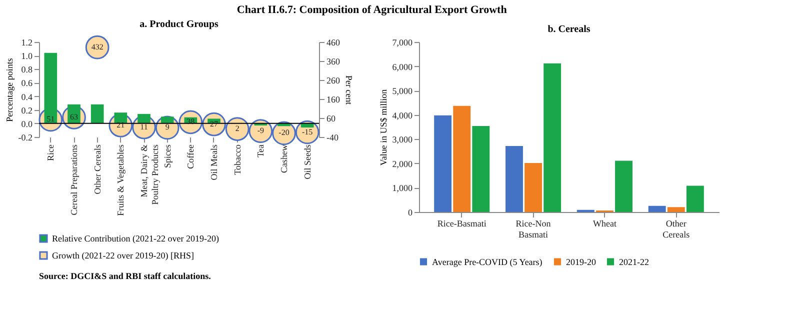 This screenshot has height=324, width=785. What do you see at coordinates (167, 156) in the screenshot?
I see `x-tick-label: Spices` at bounding box center [167, 156].